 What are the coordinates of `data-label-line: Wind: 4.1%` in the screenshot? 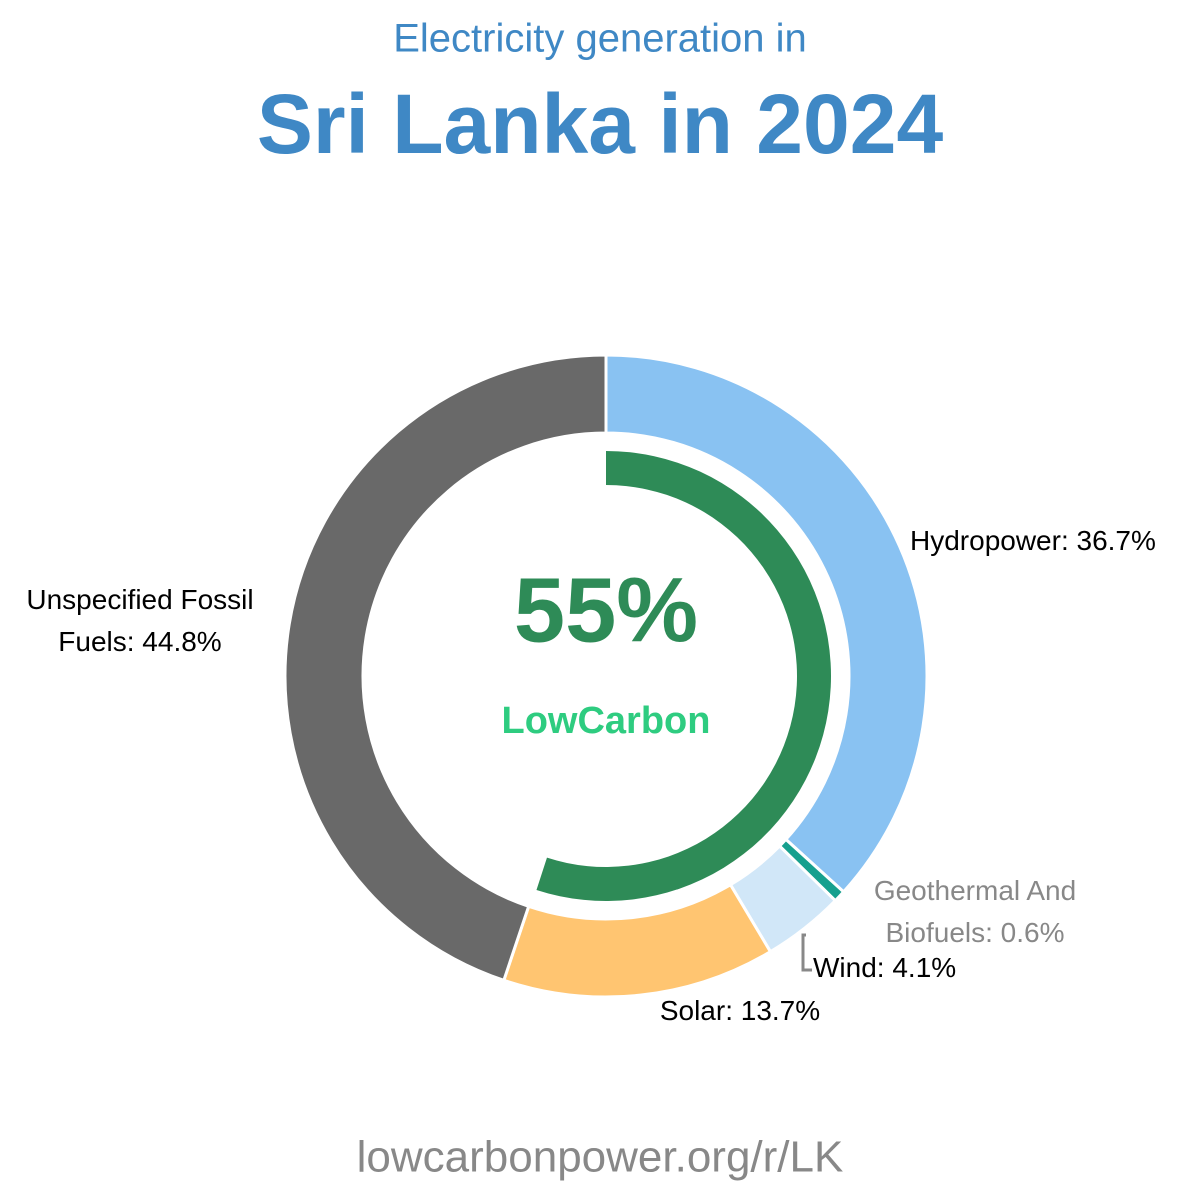 It's located at (884, 967).